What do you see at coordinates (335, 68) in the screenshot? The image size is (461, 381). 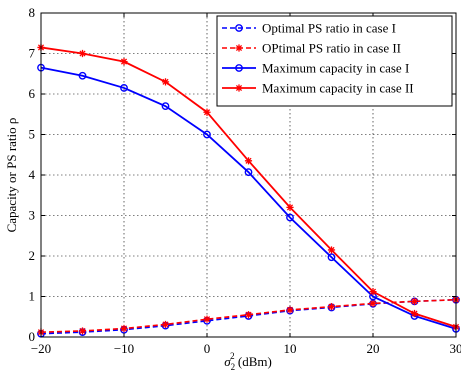 I see `legend-label: Maximum capacity in case I` at bounding box center [335, 68].